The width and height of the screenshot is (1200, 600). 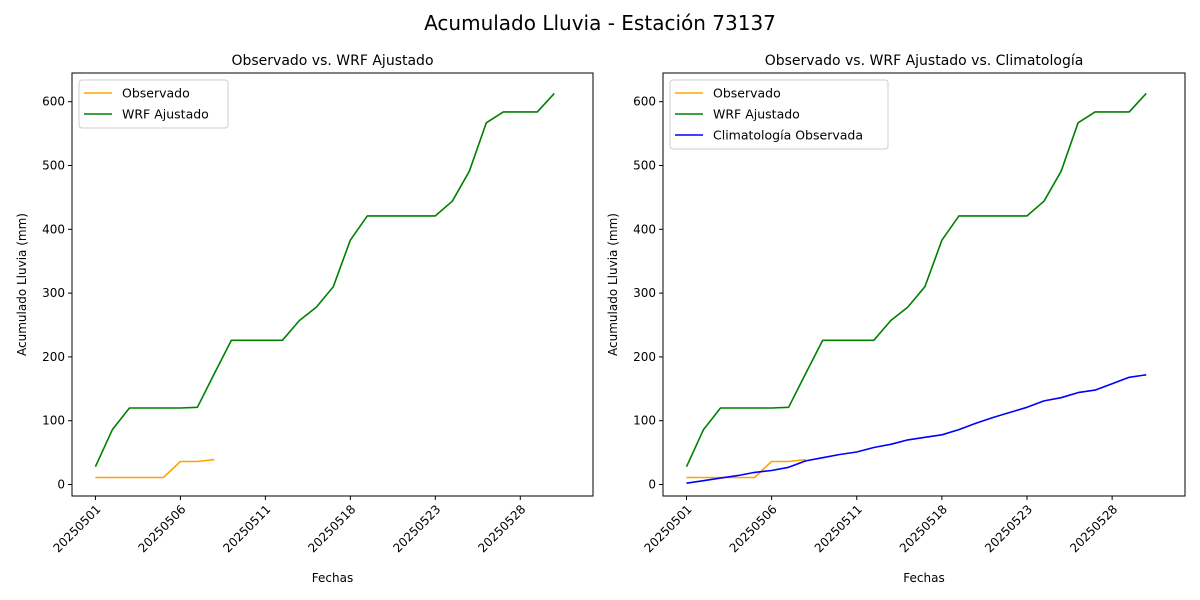 What do you see at coordinates (788, 135) in the screenshot?
I see `legend-label: Climatología Observada` at bounding box center [788, 135].